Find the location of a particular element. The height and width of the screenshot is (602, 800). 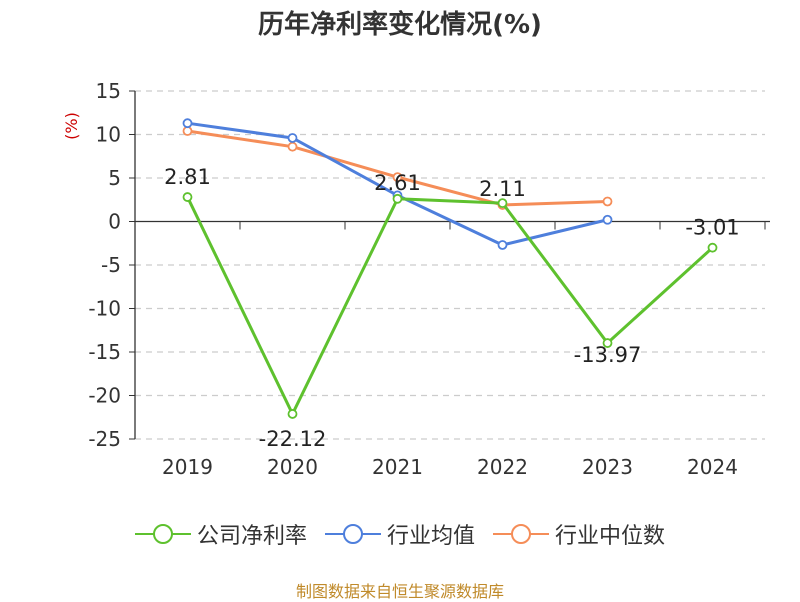

data-label: 2.11 is located at coordinates (502, 189).